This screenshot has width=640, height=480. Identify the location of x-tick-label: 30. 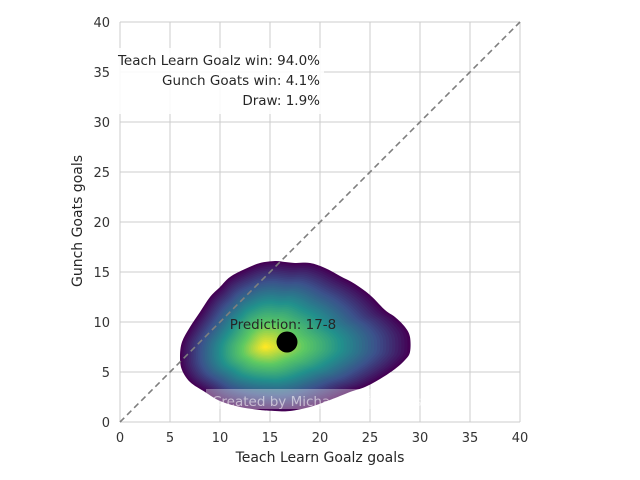
(420, 438).